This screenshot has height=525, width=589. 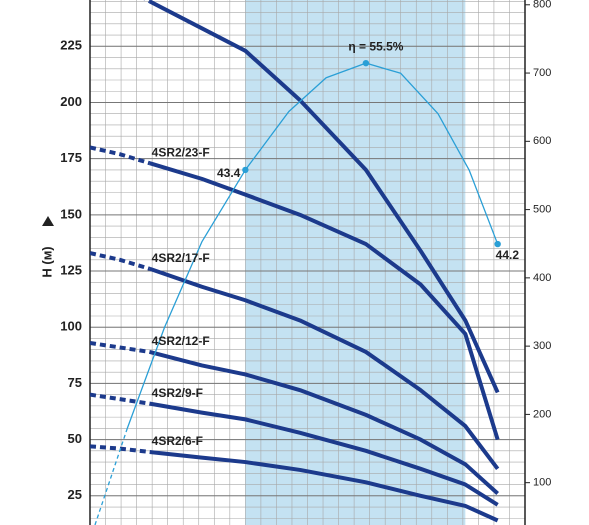 What do you see at coordinates (71, 213) in the screenshot?
I see `y-tick-label: 150` at bounding box center [71, 213].